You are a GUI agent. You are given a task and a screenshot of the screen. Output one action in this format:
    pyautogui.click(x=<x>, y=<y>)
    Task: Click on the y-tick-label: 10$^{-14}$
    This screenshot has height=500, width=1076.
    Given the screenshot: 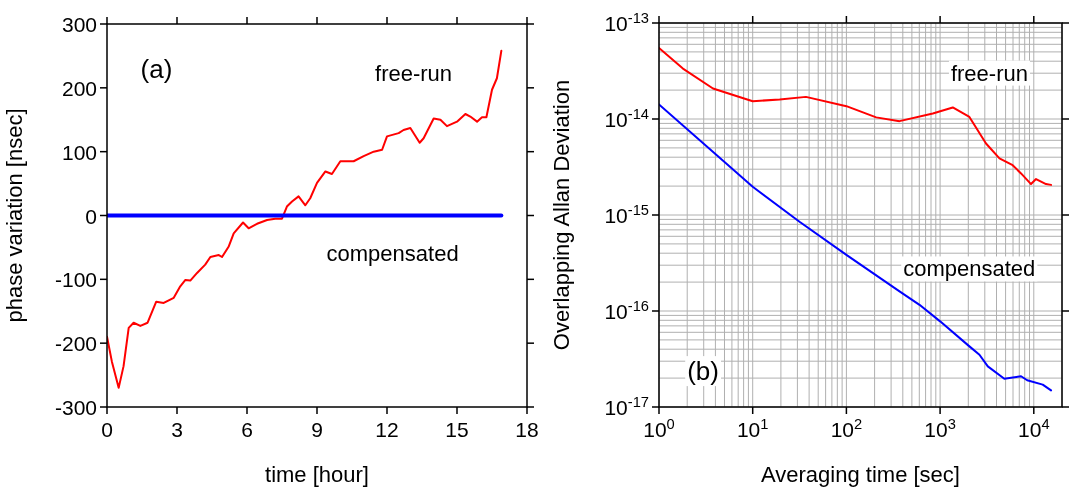 What is the action you would take?
    pyautogui.click(x=626, y=118)
    